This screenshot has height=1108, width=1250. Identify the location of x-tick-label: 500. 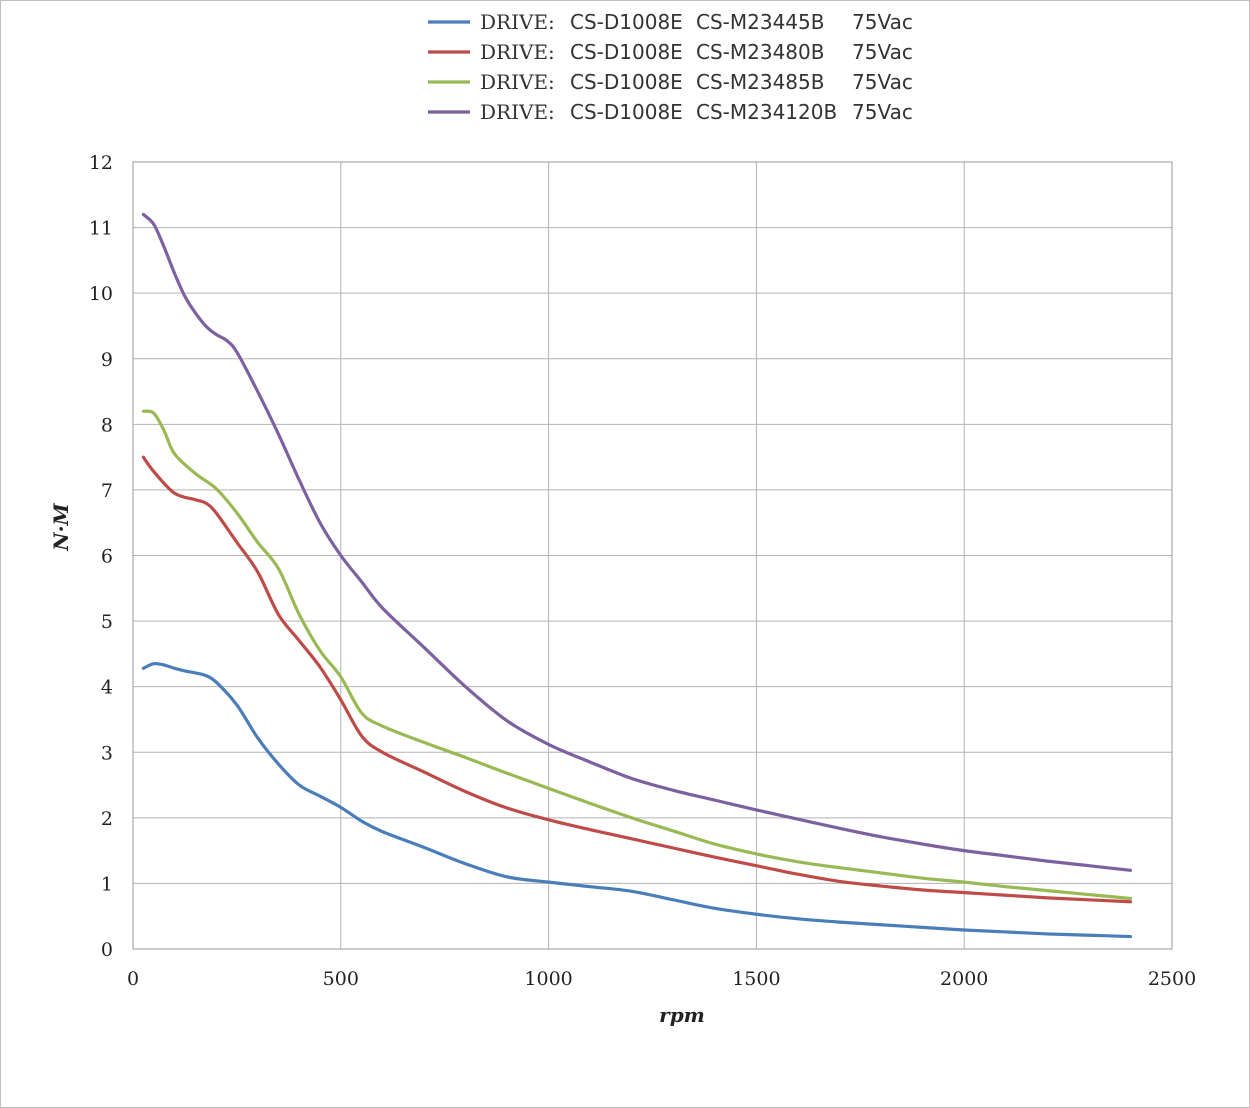
(341, 979).